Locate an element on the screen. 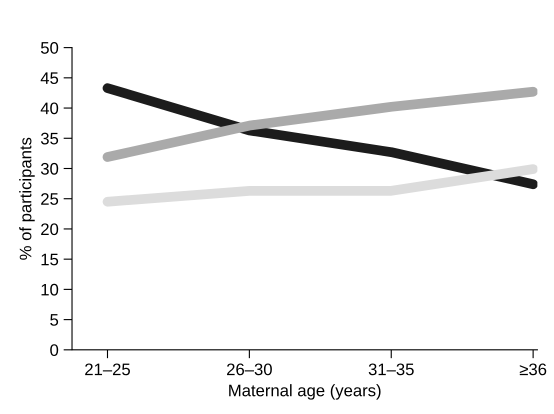  y-tick-label: 15 is located at coordinates (50, 260).